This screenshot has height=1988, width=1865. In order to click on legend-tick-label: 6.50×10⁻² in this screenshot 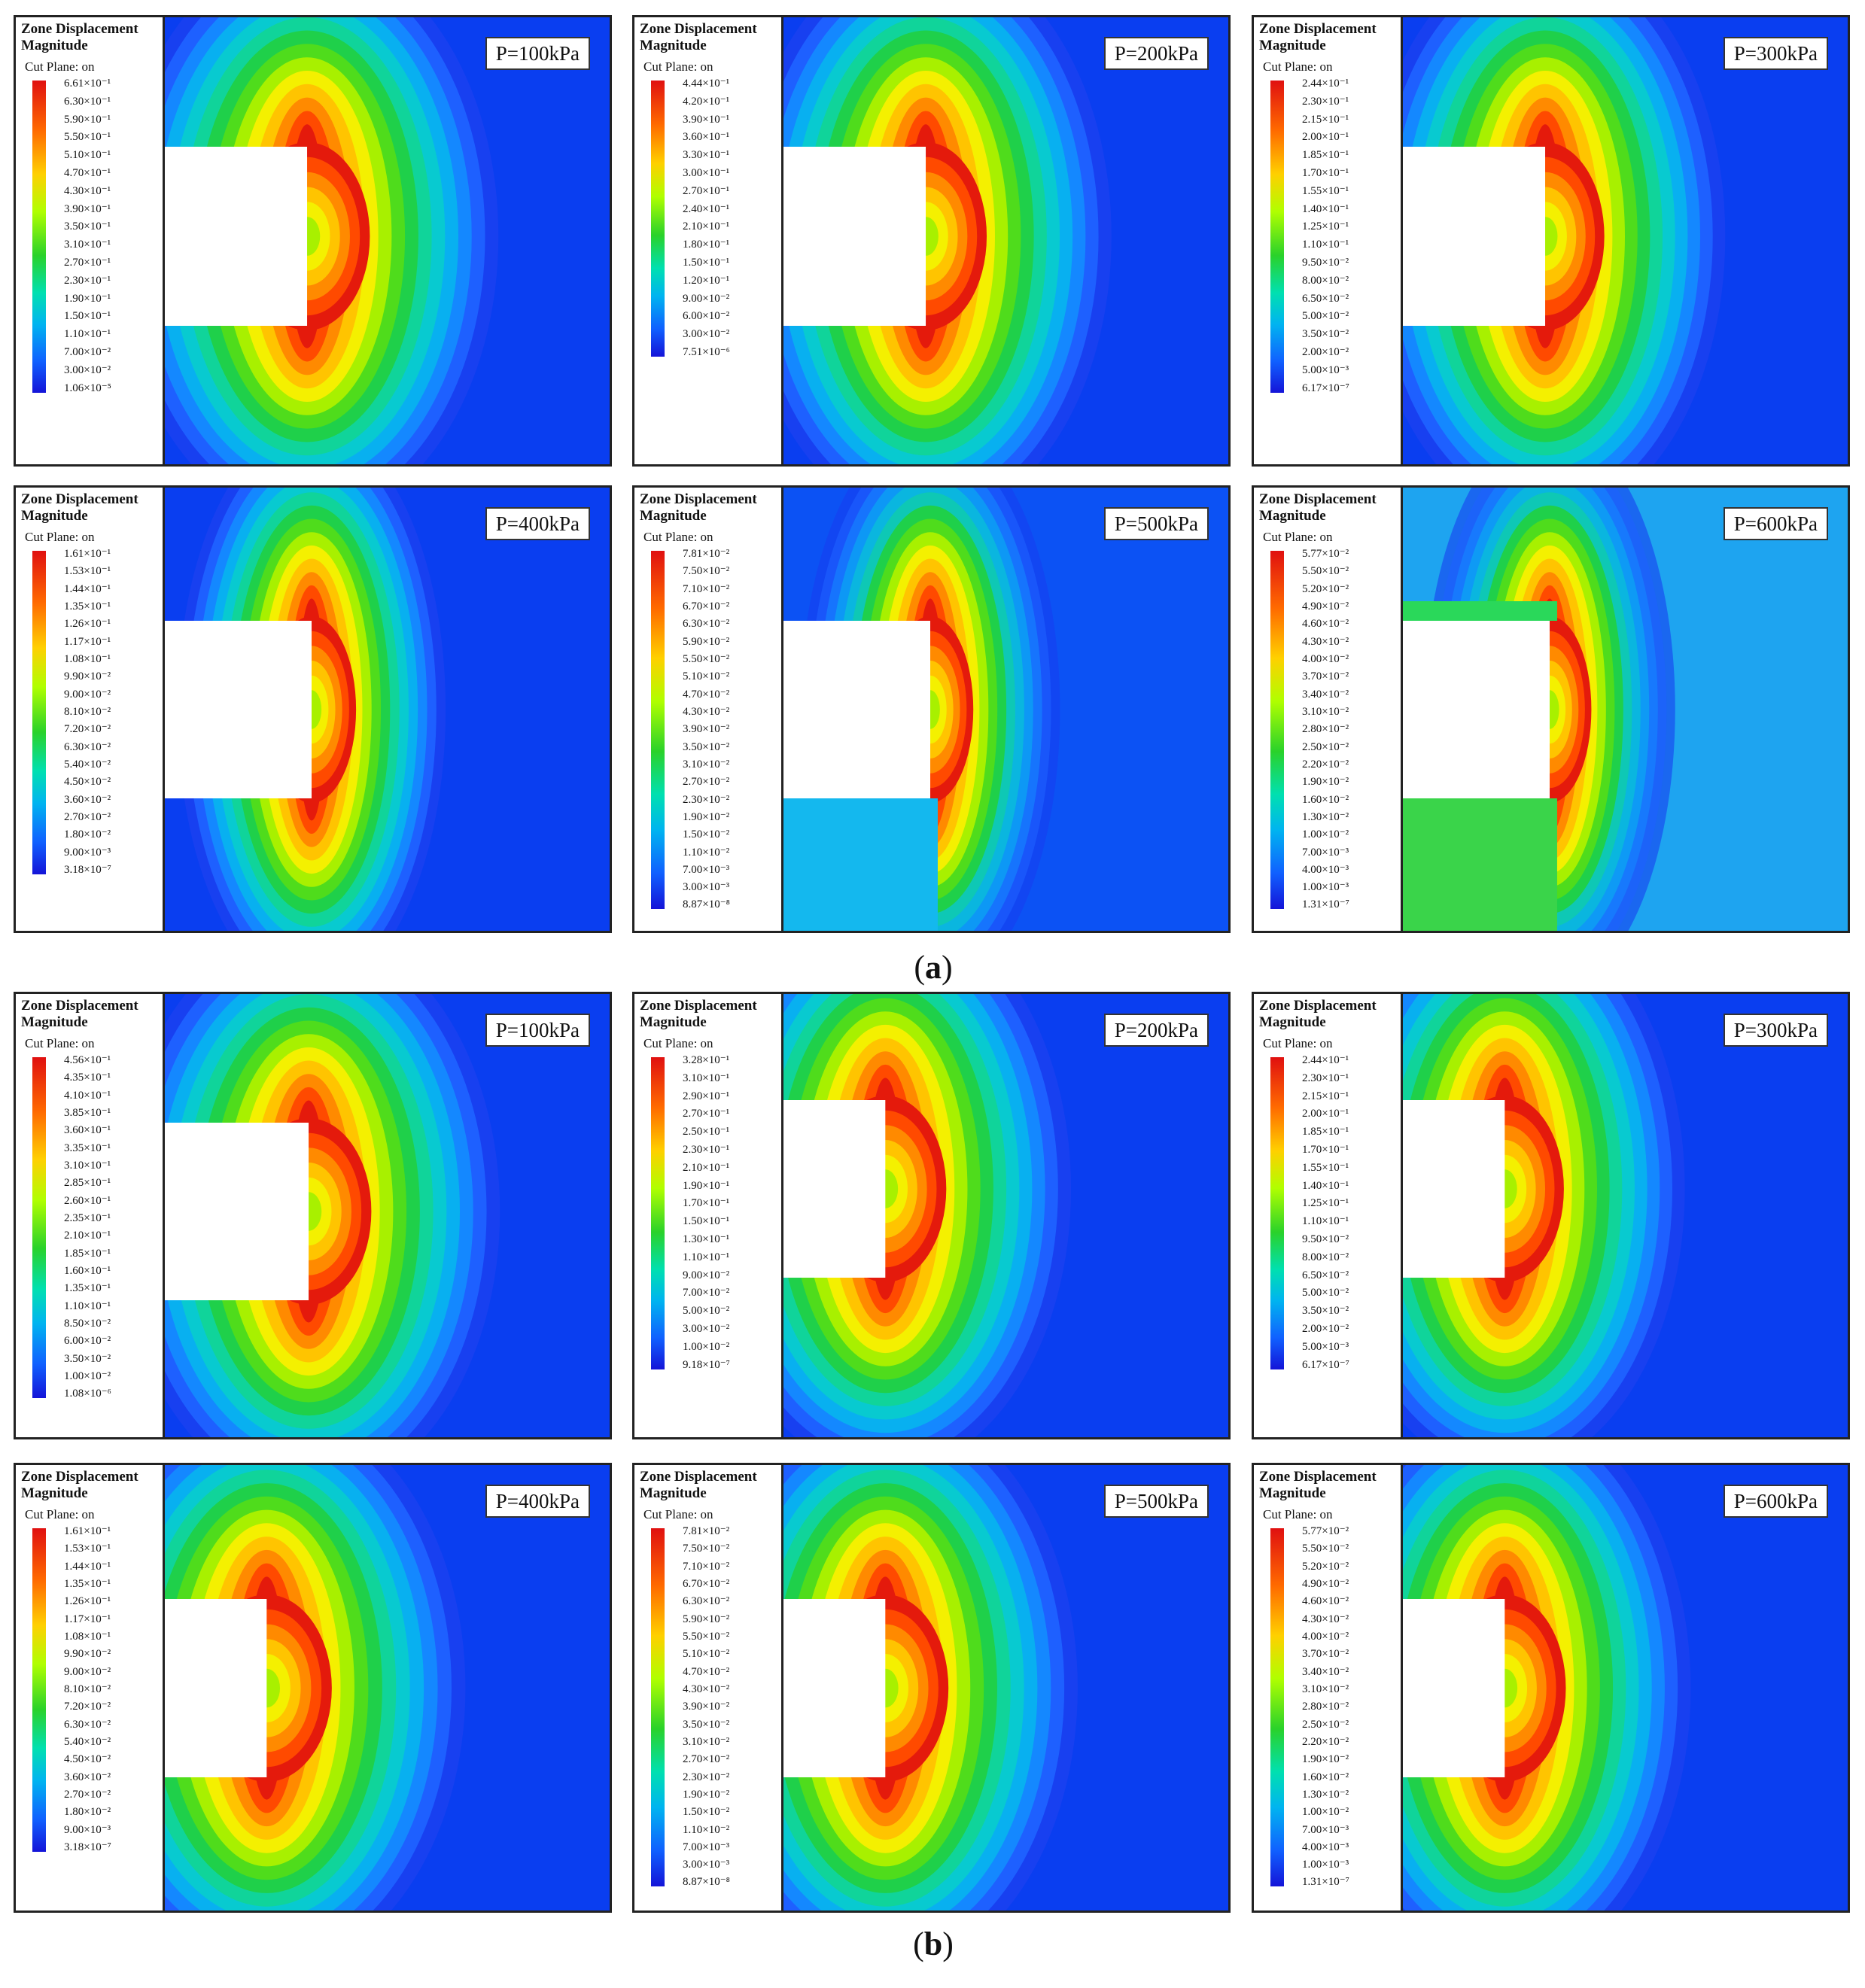, I will do `click(1325, 299)`.